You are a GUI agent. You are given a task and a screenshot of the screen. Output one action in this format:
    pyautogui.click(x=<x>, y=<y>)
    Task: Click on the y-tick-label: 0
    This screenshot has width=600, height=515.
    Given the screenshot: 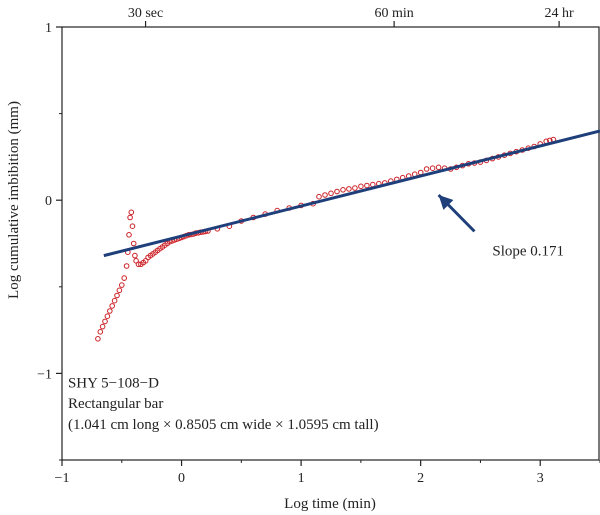 What is the action you would take?
    pyautogui.click(x=48, y=201)
    